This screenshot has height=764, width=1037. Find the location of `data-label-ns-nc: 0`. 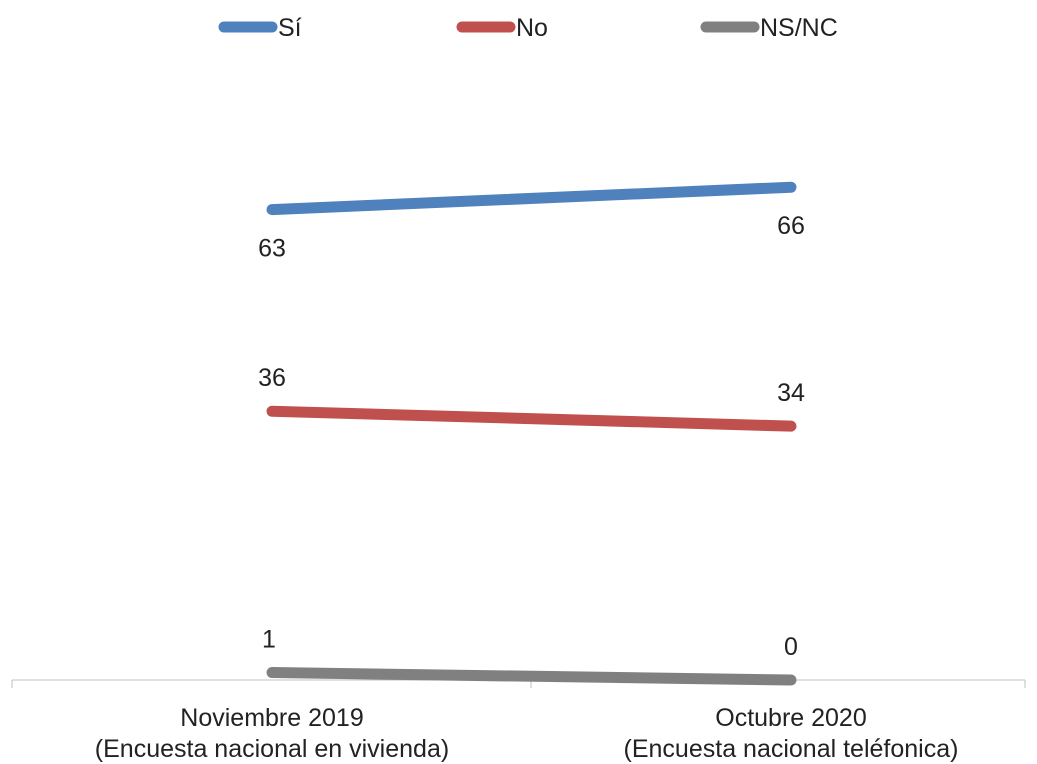

data-label-ns-nc: 0 is located at coordinates (791, 647).